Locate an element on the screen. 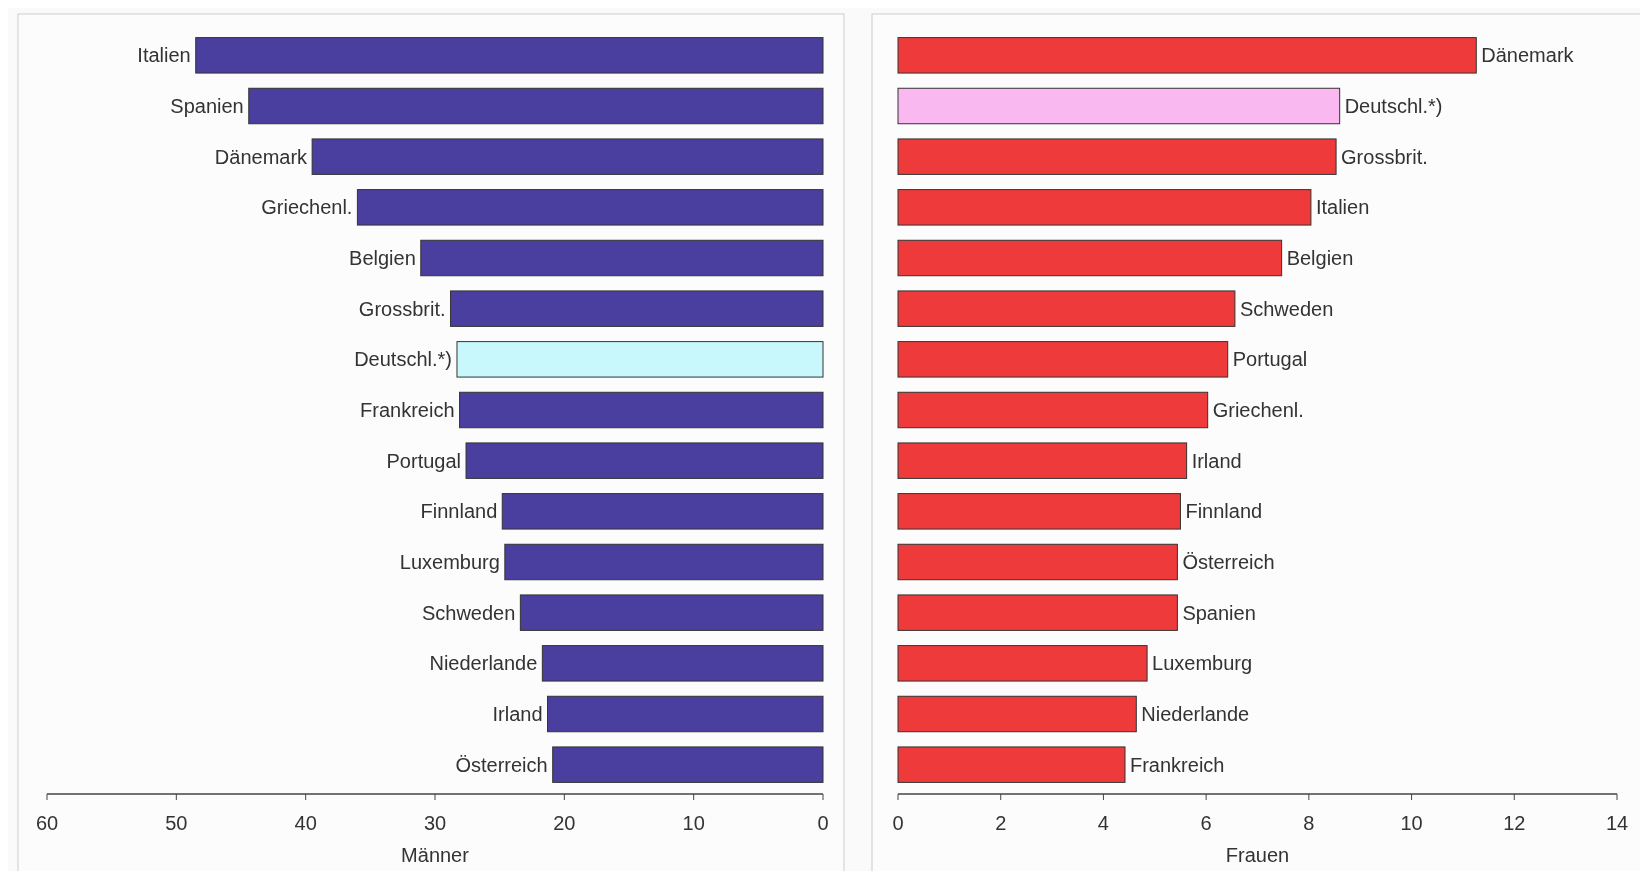 Image resolution: width=1640 pixels, height=871 pixels. x-tick-label: 4 is located at coordinates (1103, 823).